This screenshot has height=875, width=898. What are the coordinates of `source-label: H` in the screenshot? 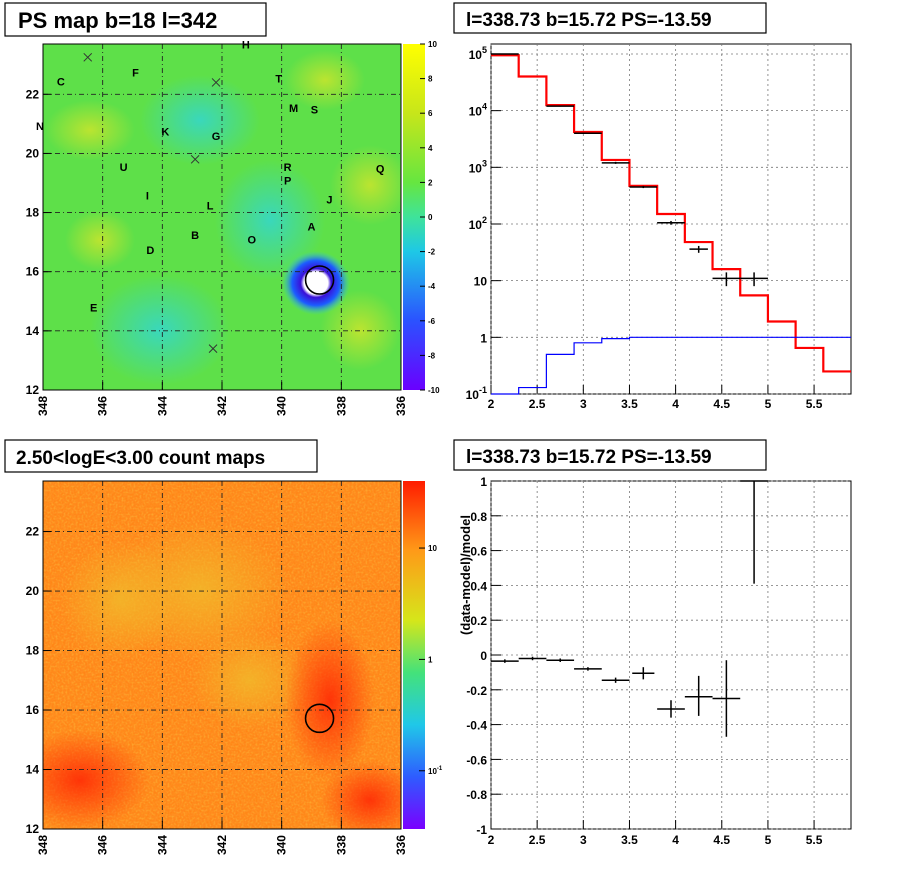 It's located at (246, 45).